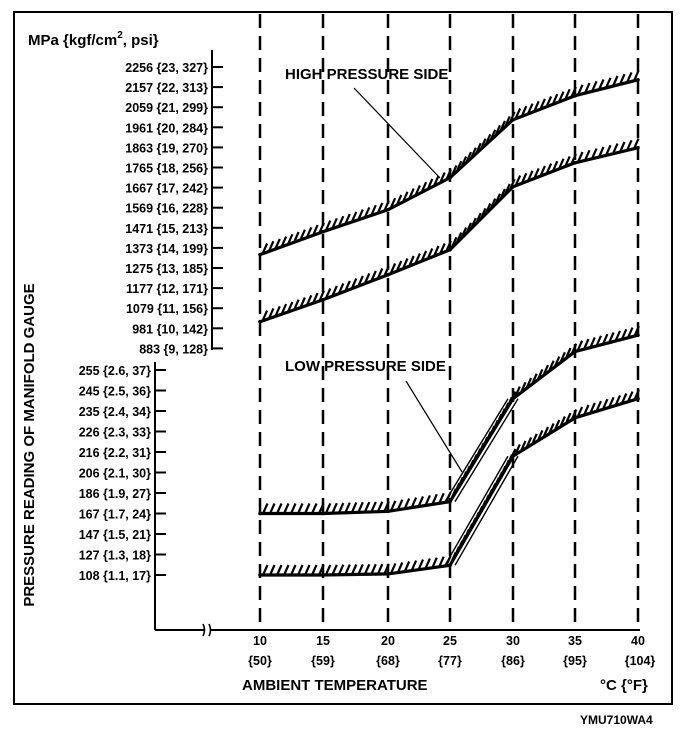 Image resolution: width=688 pixels, height=734 pixels. Describe the element at coordinates (115, 494) in the screenshot. I see `low-y-tick-label: 186 {1.9, 27}` at that location.